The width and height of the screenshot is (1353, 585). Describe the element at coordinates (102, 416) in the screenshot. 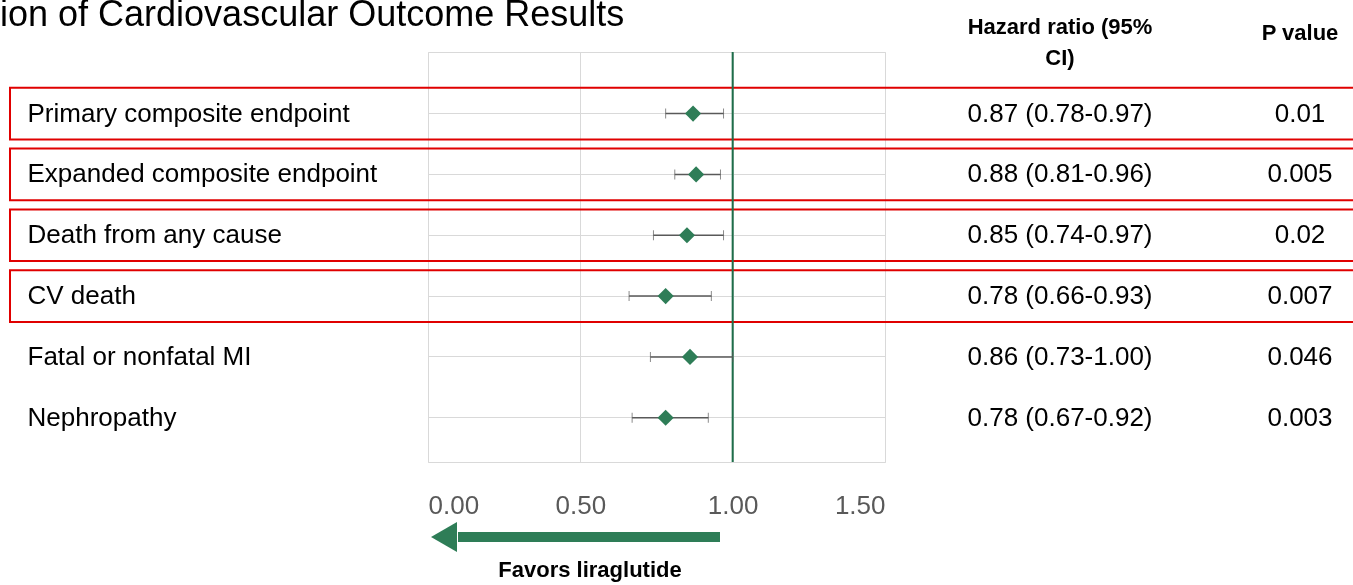

I see `y-tick-label: Nephropathy` at that location.